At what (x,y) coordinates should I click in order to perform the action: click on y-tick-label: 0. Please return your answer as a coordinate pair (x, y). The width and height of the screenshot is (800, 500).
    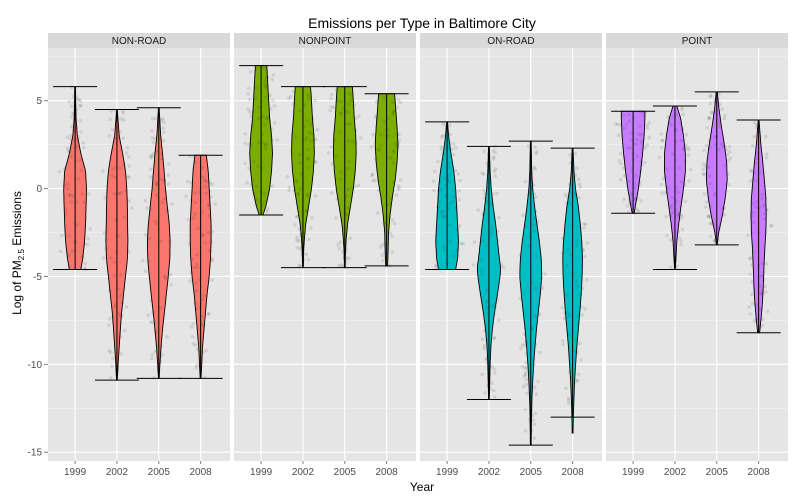
    Looking at the image, I should click on (39, 189).